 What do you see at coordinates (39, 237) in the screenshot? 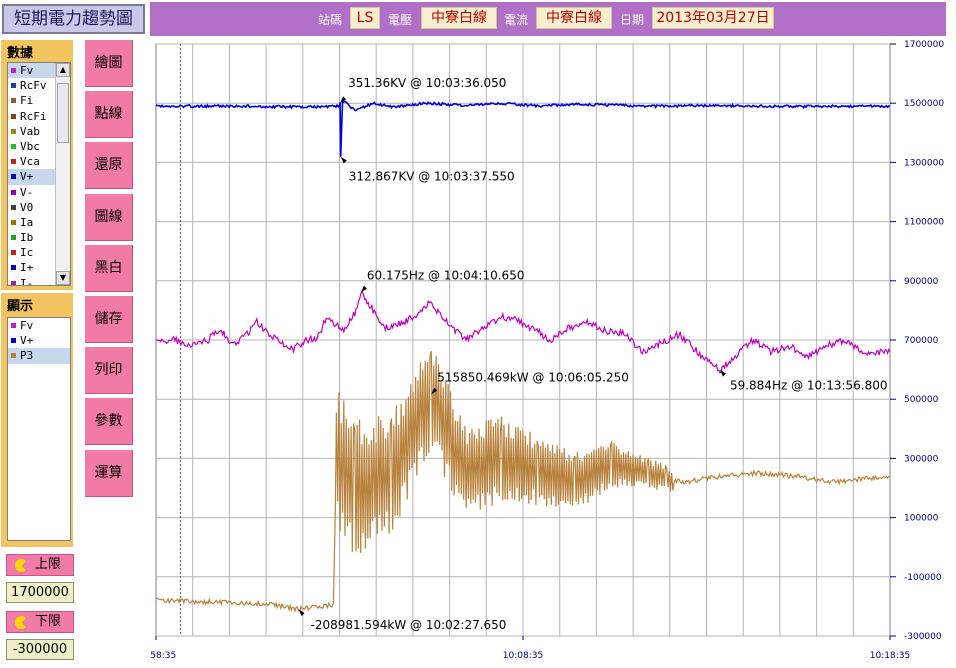
I see `data-list-item: Ib` at bounding box center [39, 237].